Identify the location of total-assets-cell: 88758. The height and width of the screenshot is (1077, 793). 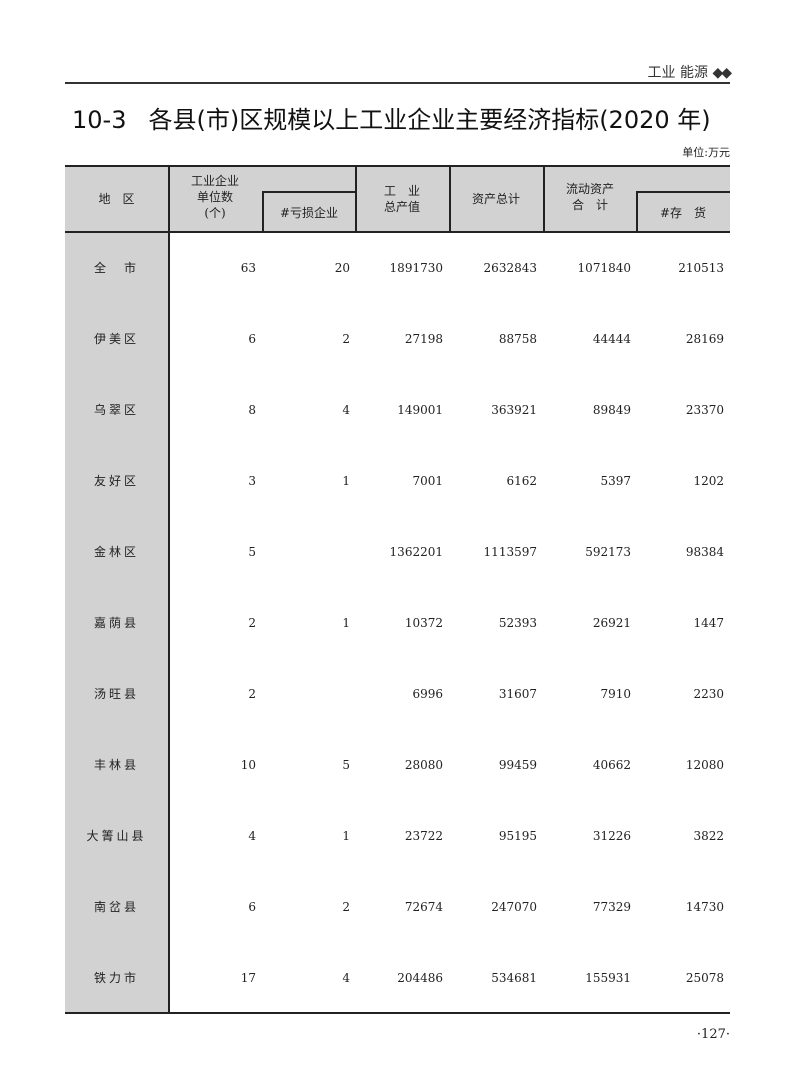
(517, 339).